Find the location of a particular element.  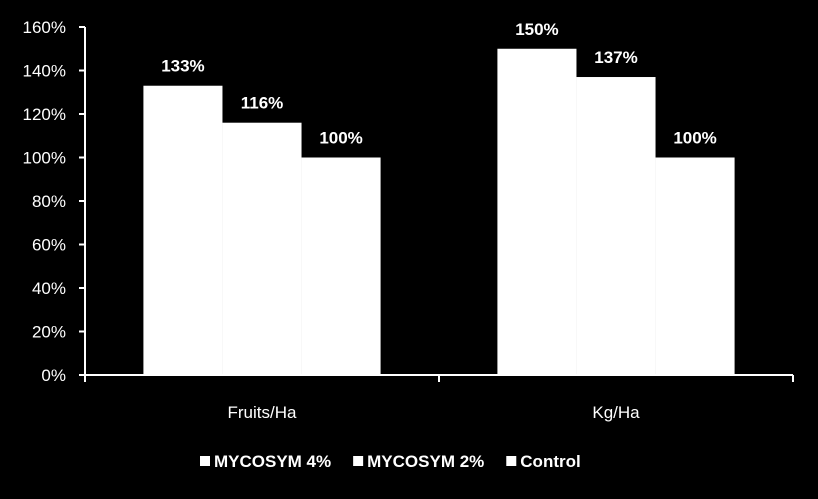

x-category-label: Fruits/Ha is located at coordinates (263, 412).